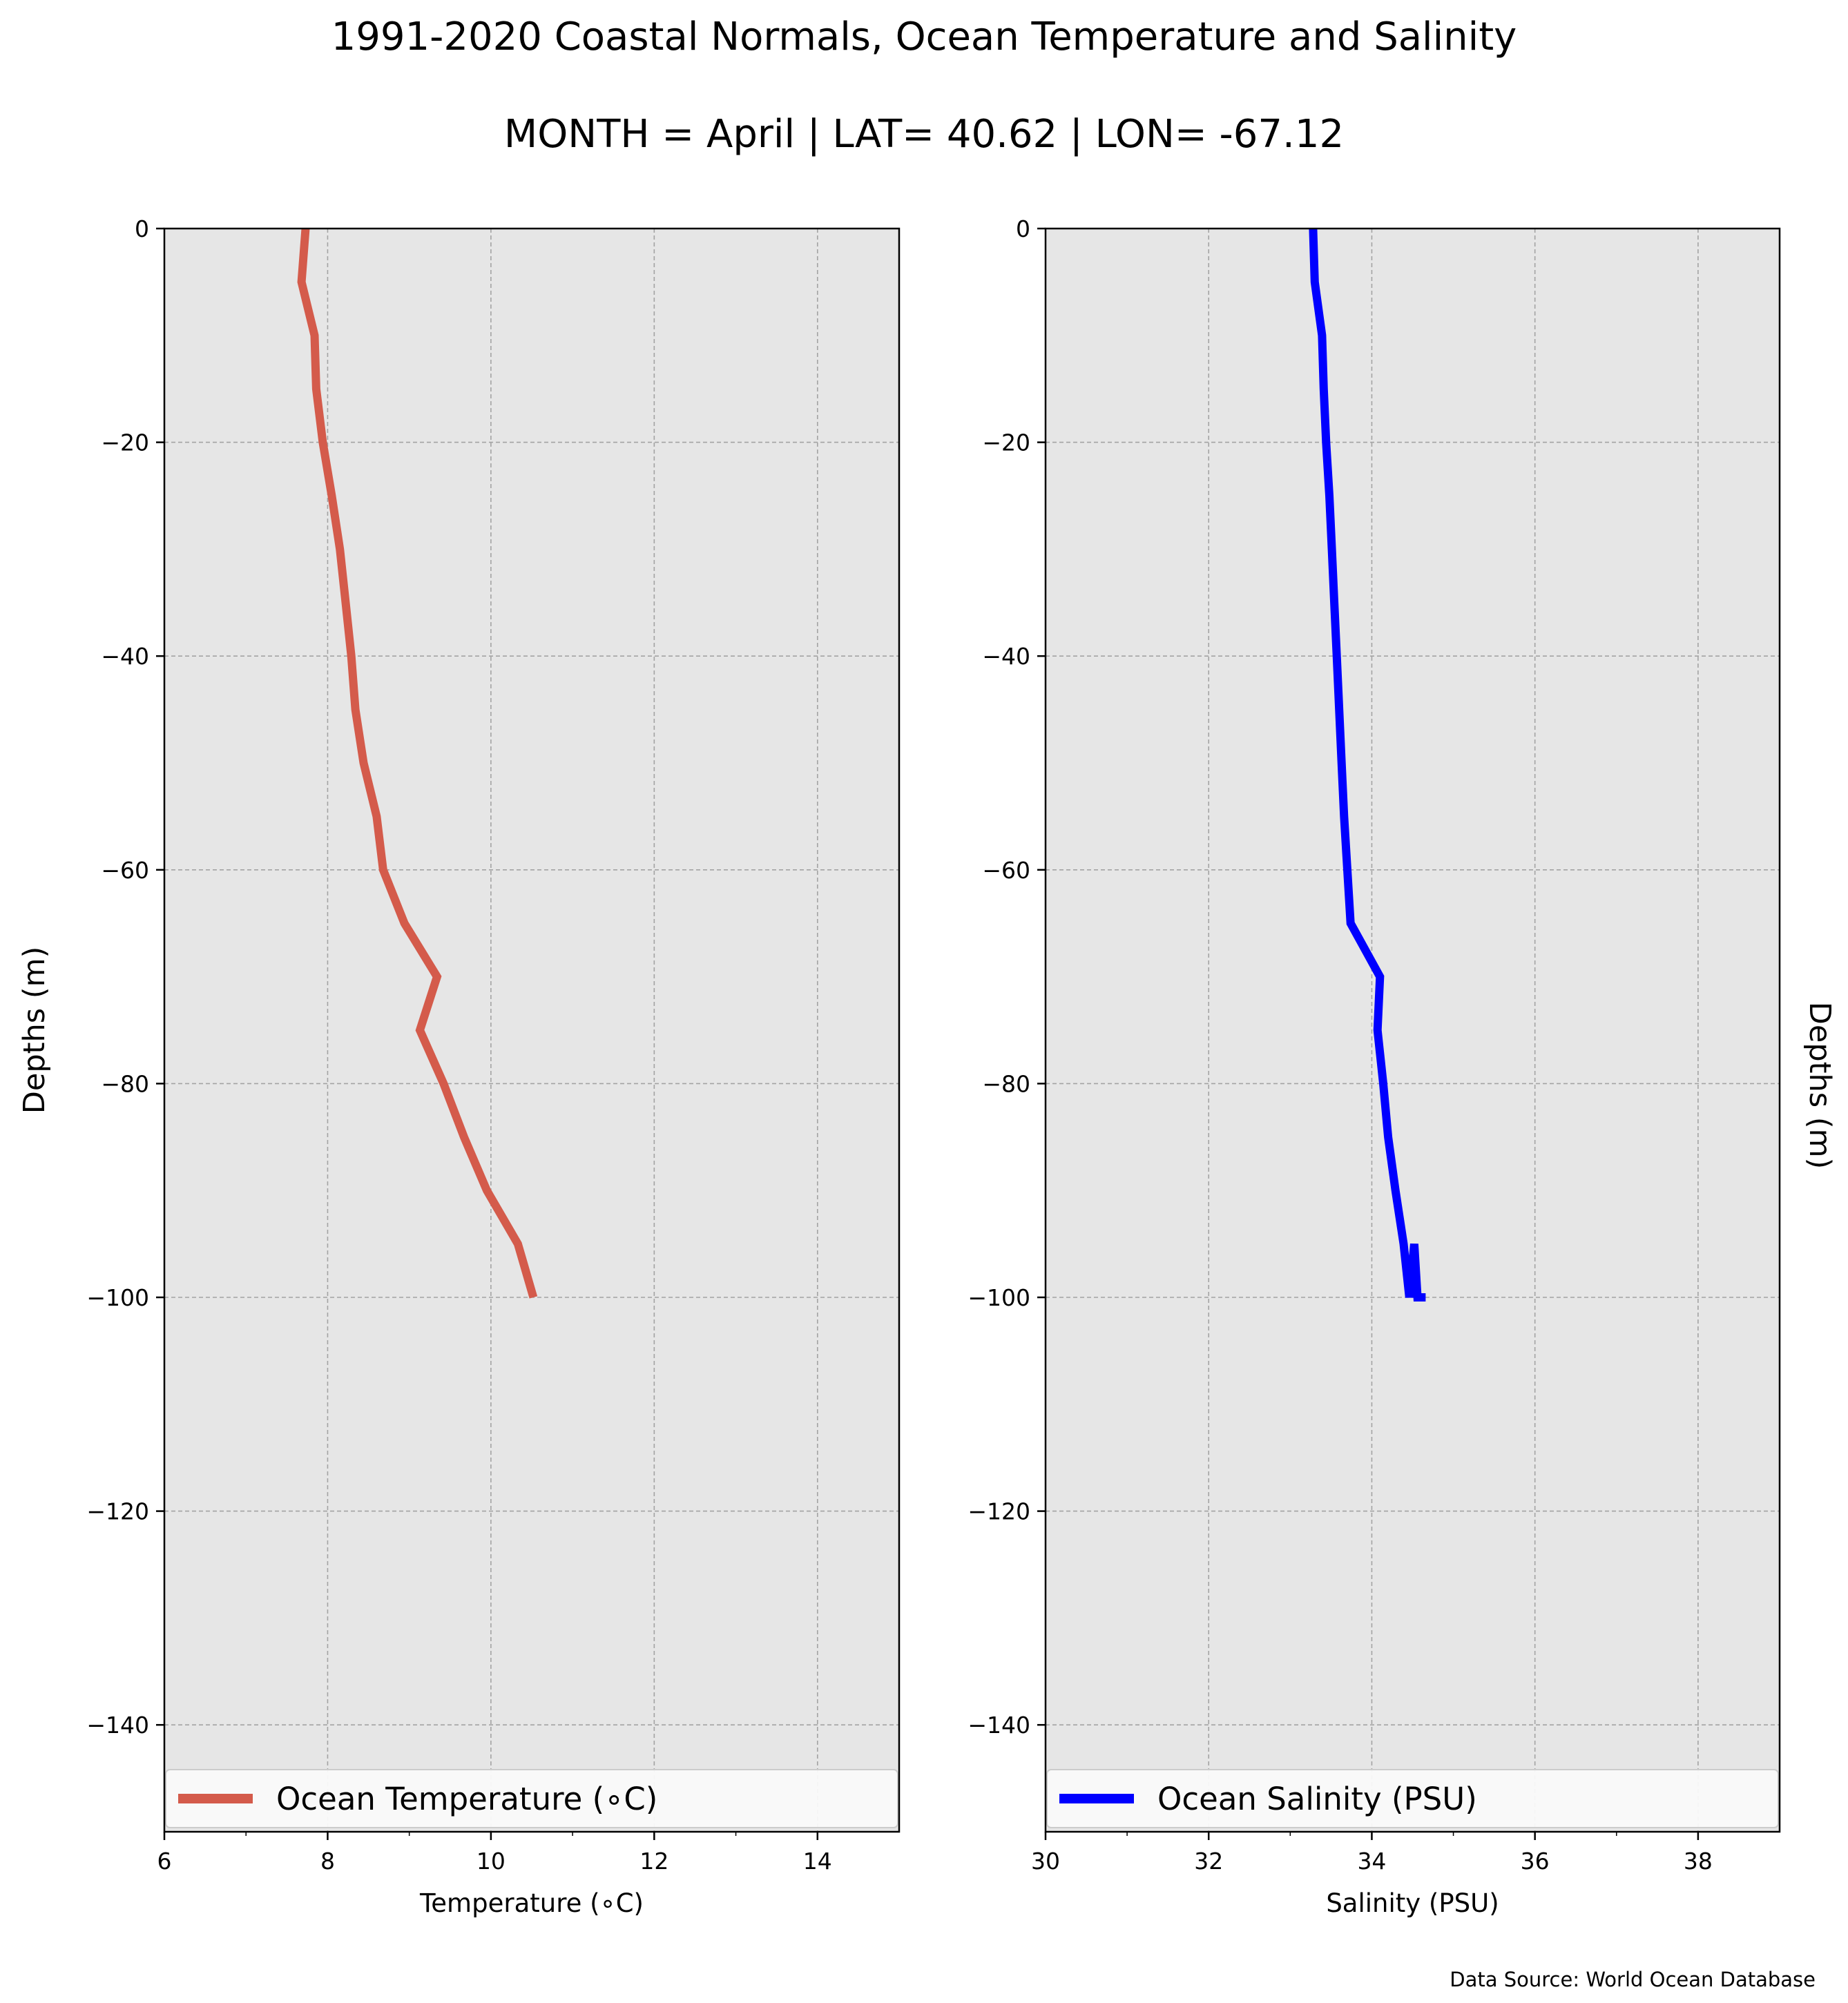  Describe the element at coordinates (1698, 1862) in the screenshot. I see `x-tick-label: 38` at that location.